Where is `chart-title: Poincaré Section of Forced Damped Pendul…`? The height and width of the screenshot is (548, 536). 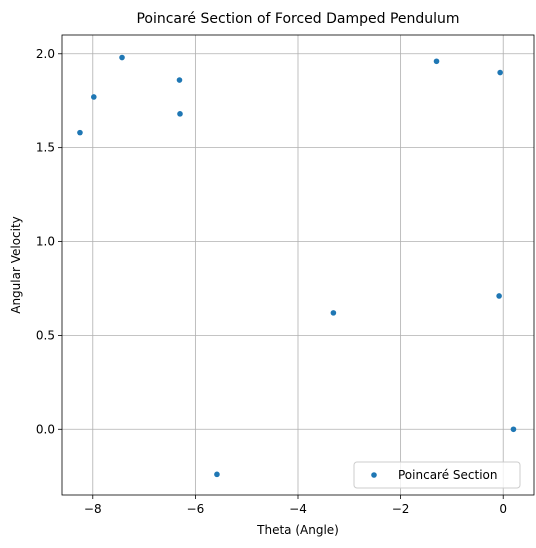
chart-title: Poincaré Section of Forced Damped Pendul… is located at coordinates (297, 19).